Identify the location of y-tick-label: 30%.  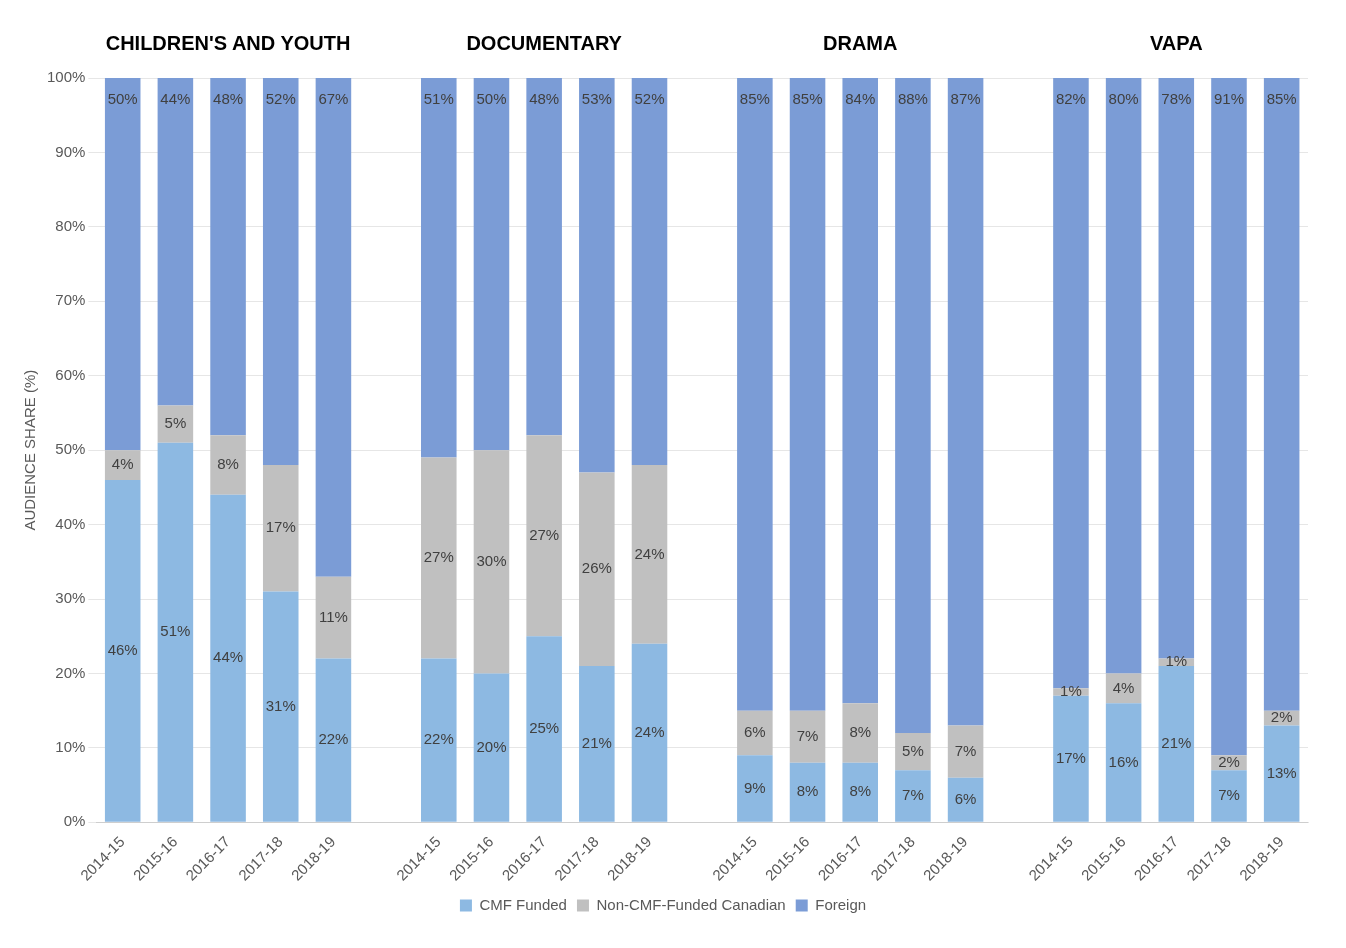
(70, 598).